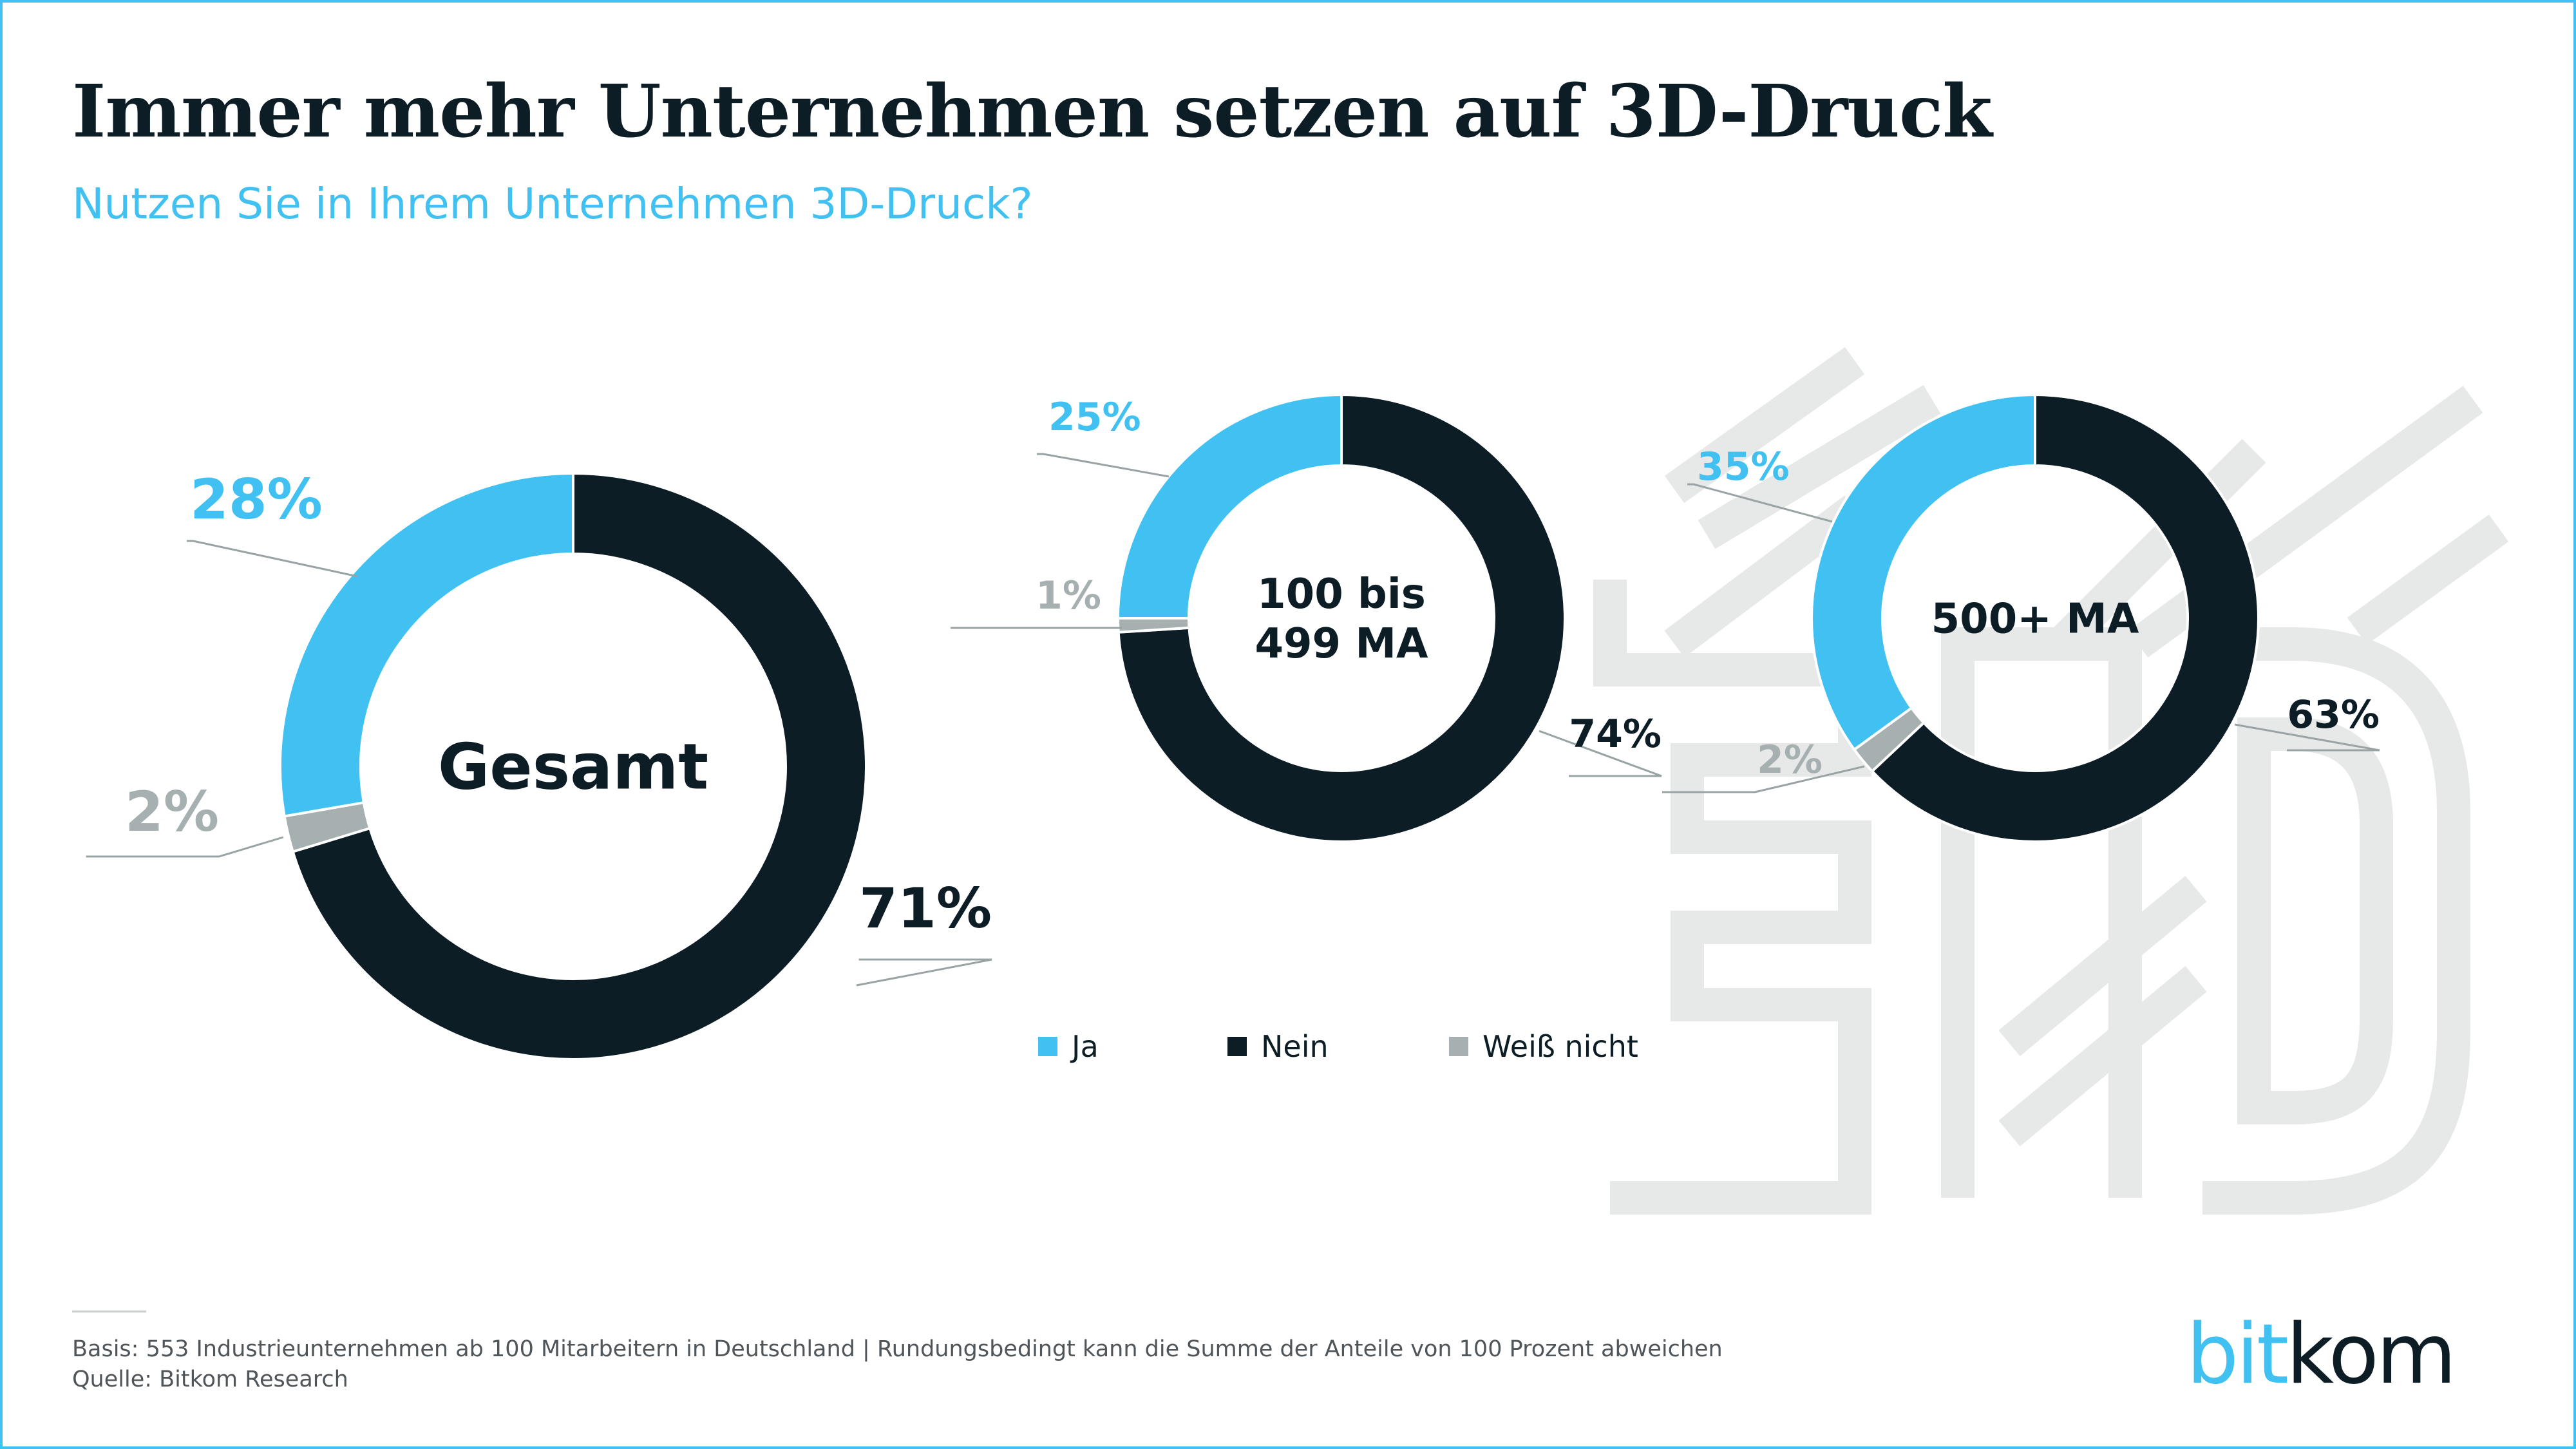 The width and height of the screenshot is (2576, 1449). I want to click on legend-swatch-nein, so click(1237, 1046).